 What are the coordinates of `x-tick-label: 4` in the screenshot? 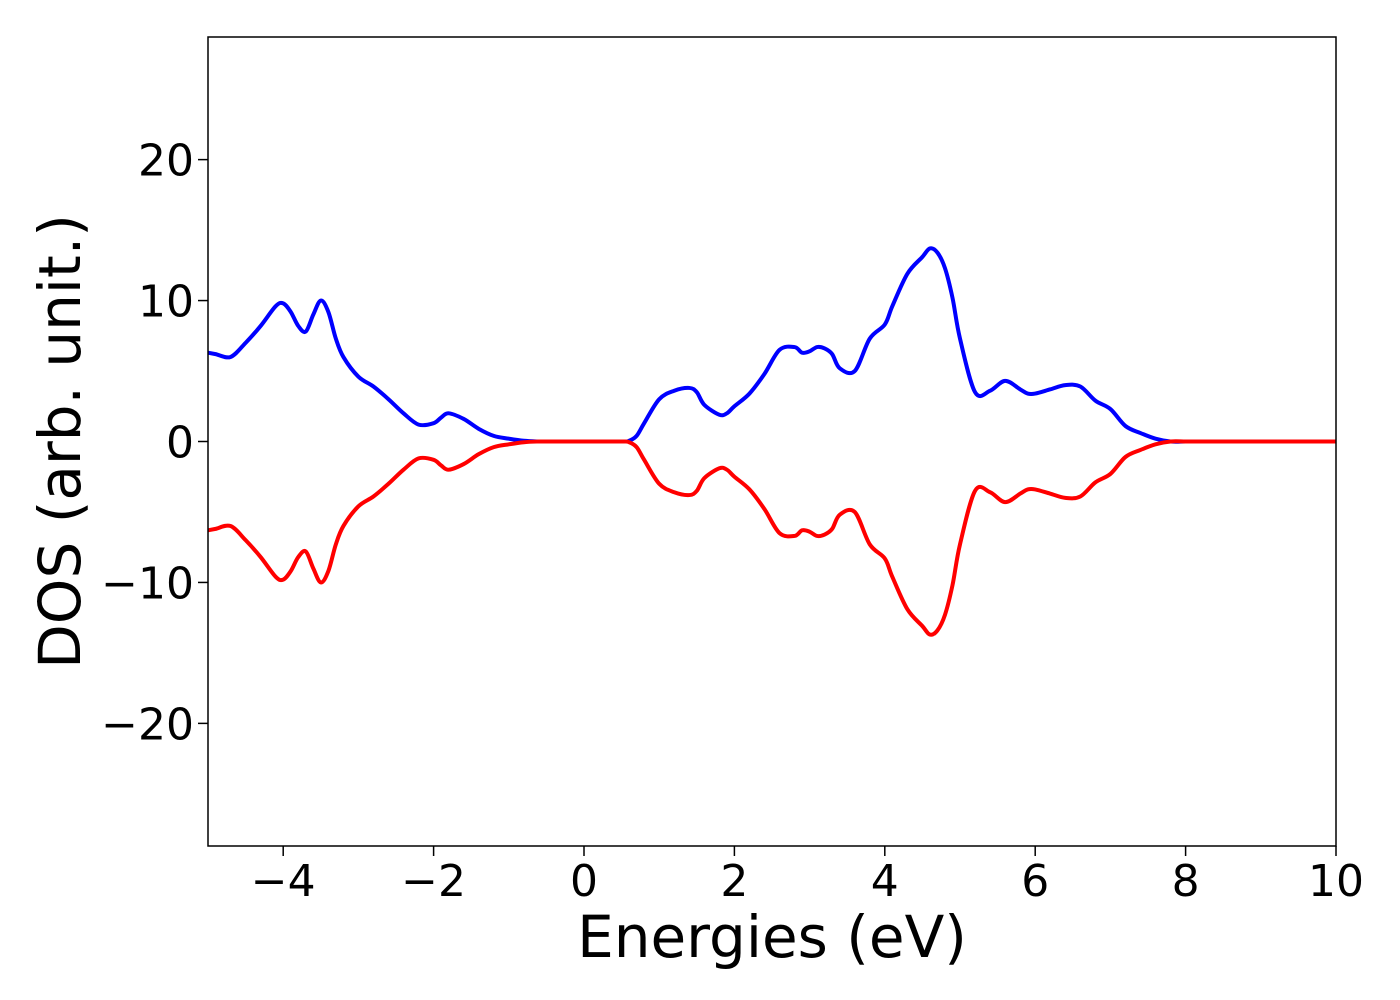 It's located at (885, 881).